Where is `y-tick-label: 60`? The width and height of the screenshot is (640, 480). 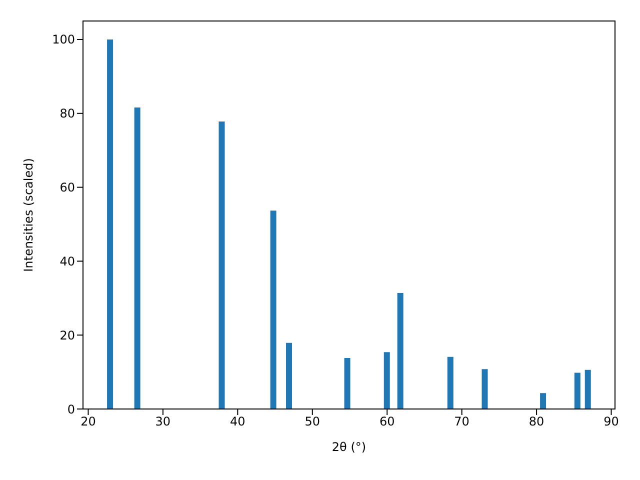 y-tick-label: 60 is located at coordinates (67, 187).